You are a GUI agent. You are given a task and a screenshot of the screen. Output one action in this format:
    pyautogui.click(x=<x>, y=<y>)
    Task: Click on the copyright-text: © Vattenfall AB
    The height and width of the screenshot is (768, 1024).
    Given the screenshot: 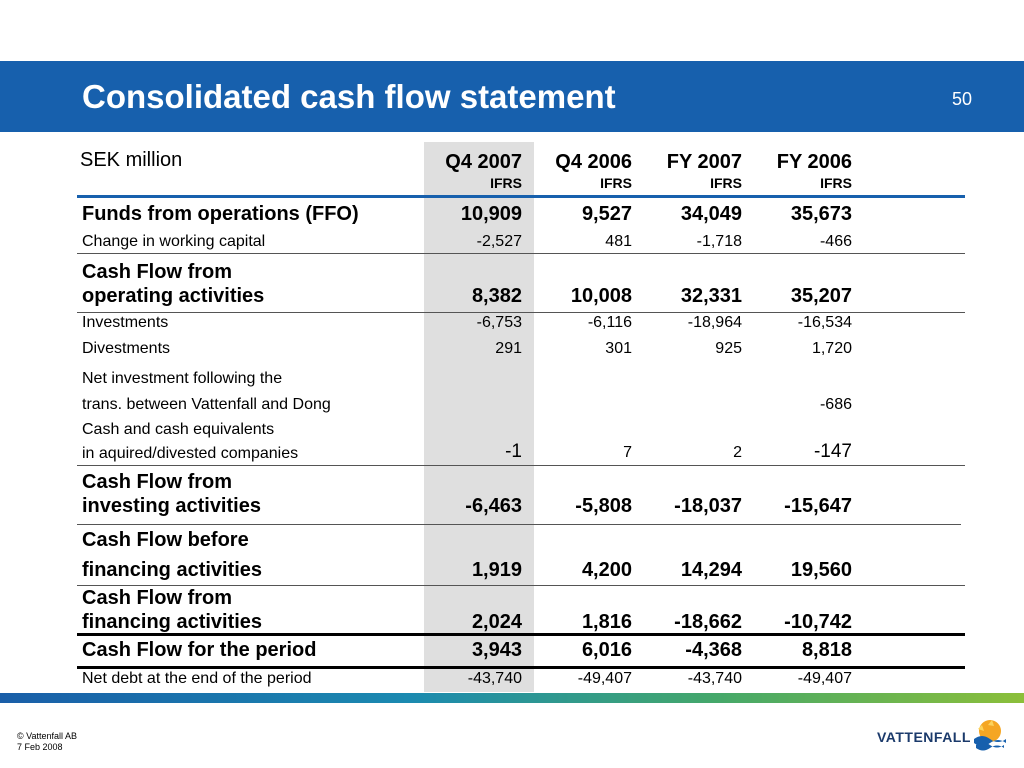 What is the action you would take?
    pyautogui.click(x=47, y=736)
    